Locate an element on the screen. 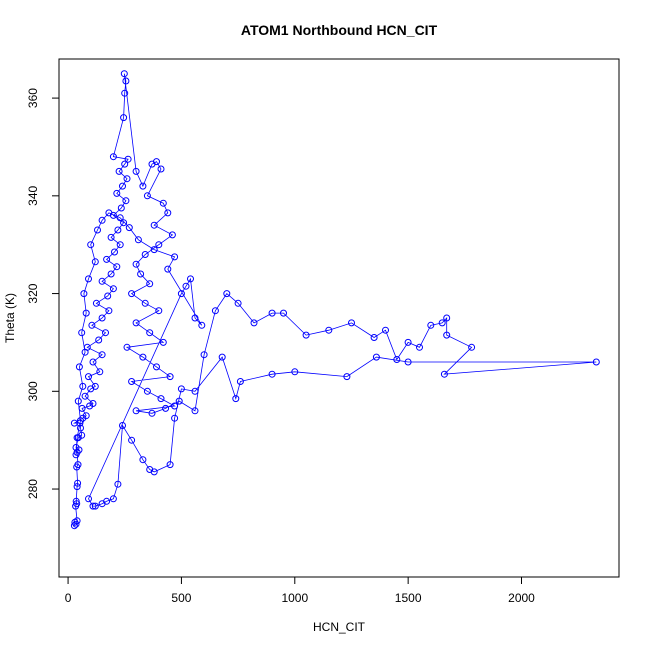 This screenshot has height=650, width=650. y-tick-label: 360 is located at coordinates (33, 98).